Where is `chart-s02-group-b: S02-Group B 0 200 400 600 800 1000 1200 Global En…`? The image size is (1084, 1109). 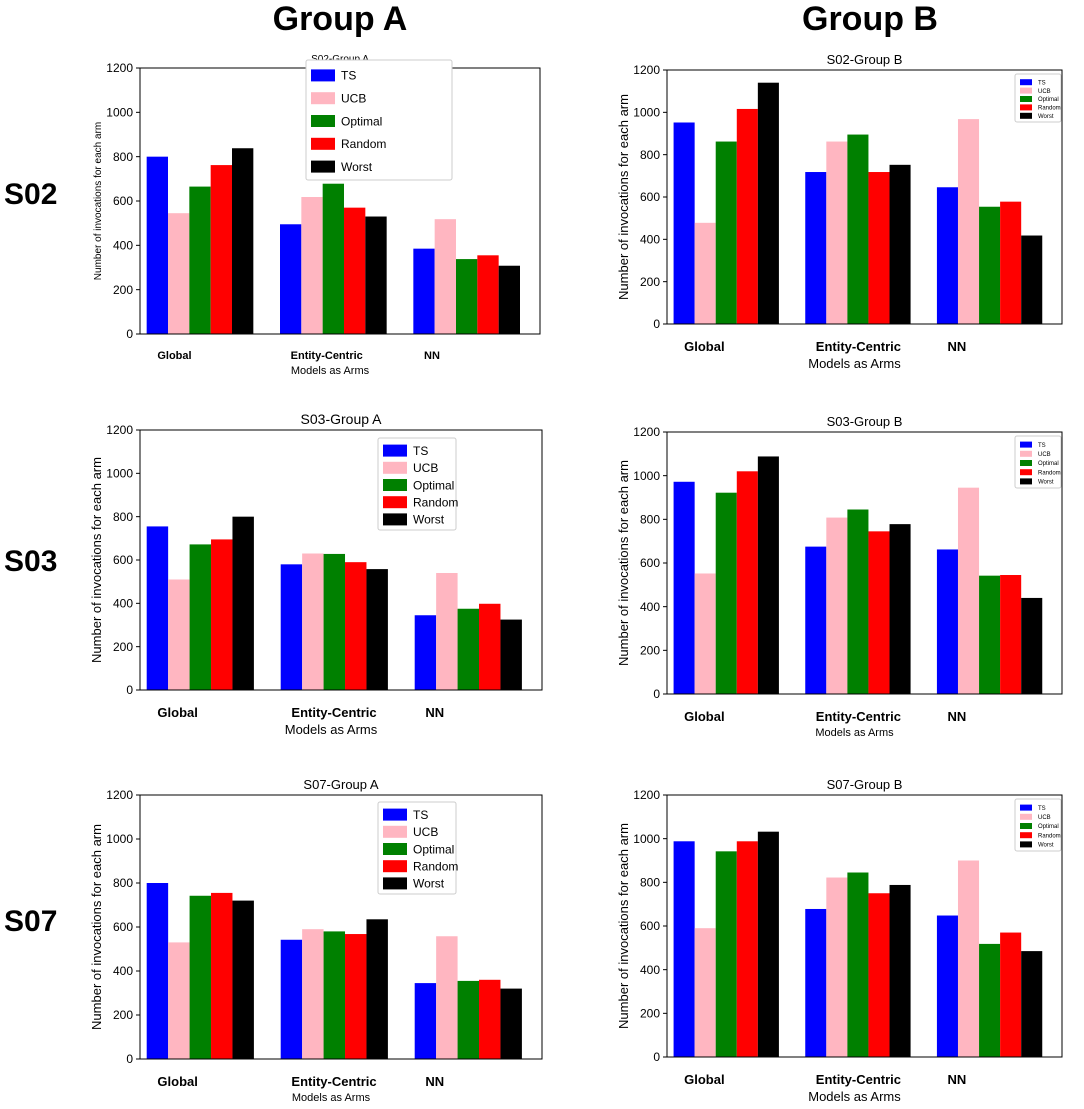
chart-s02-group-b: S02-Group B 0 200 400 600 800 1000 1200 Global En… is located at coordinates (839, 211).